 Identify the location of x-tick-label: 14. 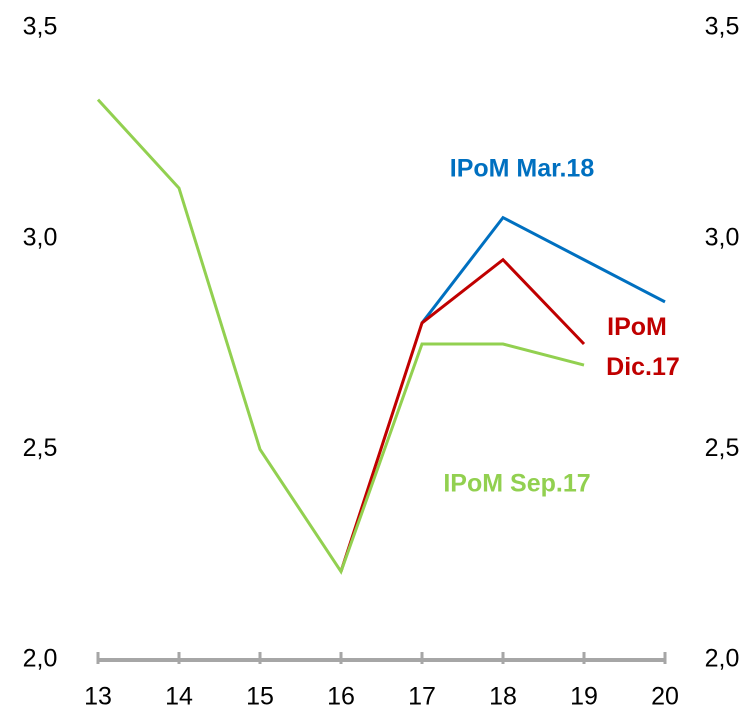
(179, 697).